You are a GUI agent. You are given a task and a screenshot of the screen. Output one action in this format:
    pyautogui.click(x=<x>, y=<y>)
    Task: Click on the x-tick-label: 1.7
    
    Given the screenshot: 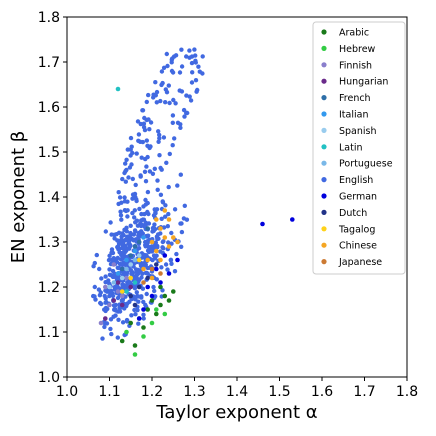 What is the action you would take?
    pyautogui.click(x=364, y=392)
    